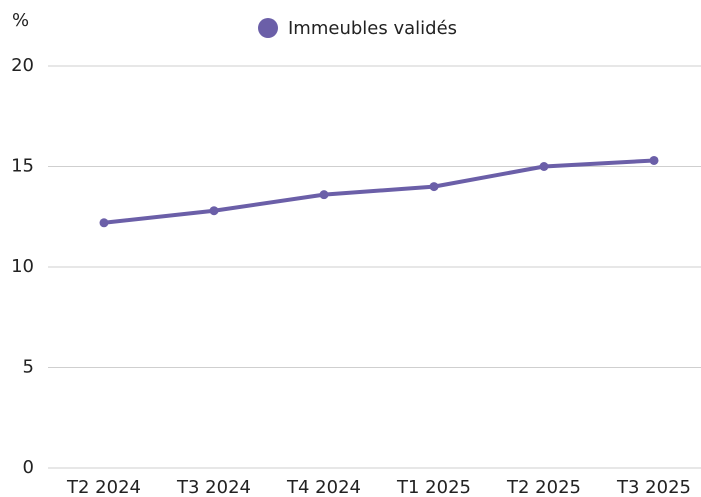 Image resolution: width=701 pixels, height=497 pixels. Describe the element at coordinates (28, 467) in the screenshot. I see `y-tick-label: 0` at that location.